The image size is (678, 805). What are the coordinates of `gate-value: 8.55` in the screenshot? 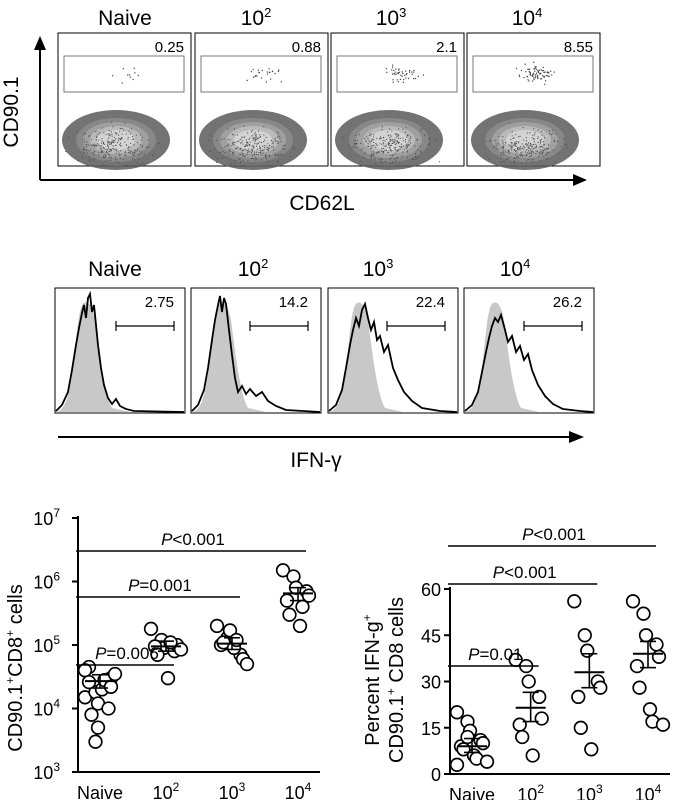 It's located at (578, 47).